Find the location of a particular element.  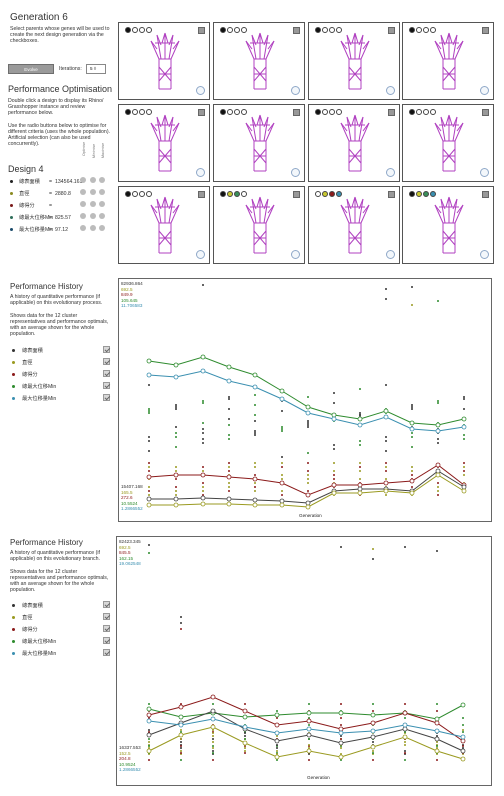

axis-value-label: 849.9 is located at coordinates (127, 294).